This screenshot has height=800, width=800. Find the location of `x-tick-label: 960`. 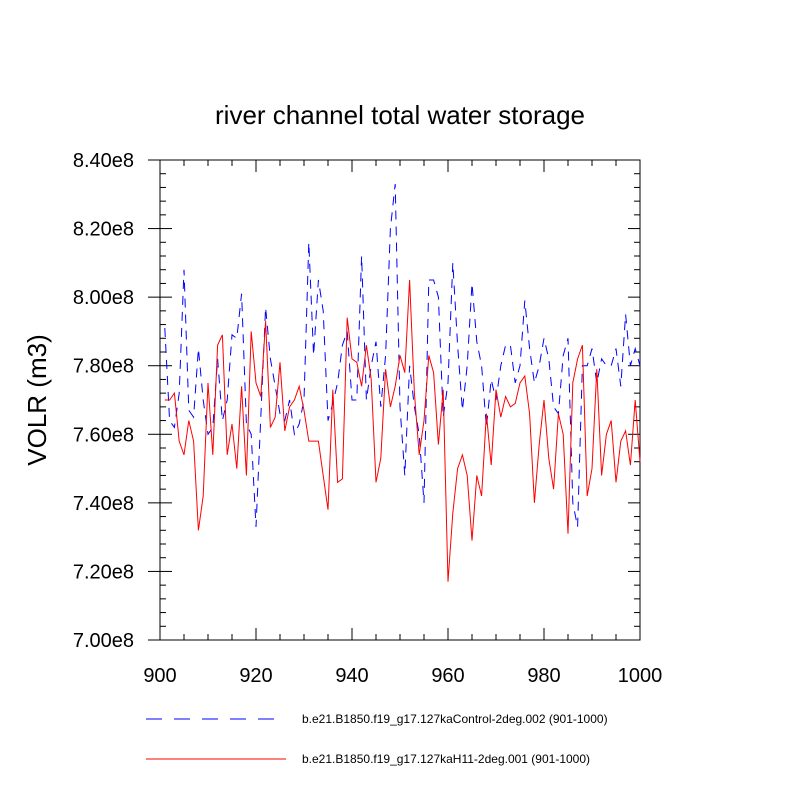

x-tick-label: 960 is located at coordinates (447, 676).